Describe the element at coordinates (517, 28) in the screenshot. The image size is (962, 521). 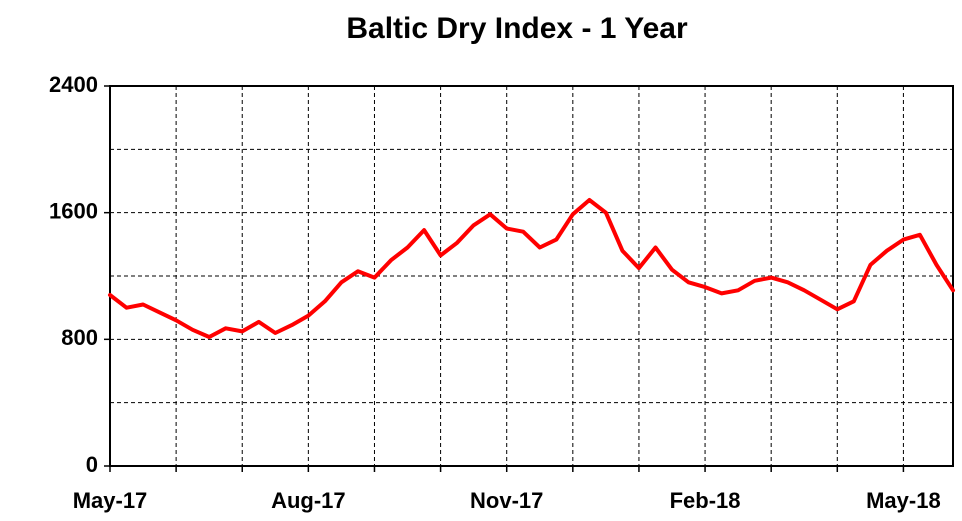
I see `chart-title: Baltic Dry Index - 1 Year` at that location.